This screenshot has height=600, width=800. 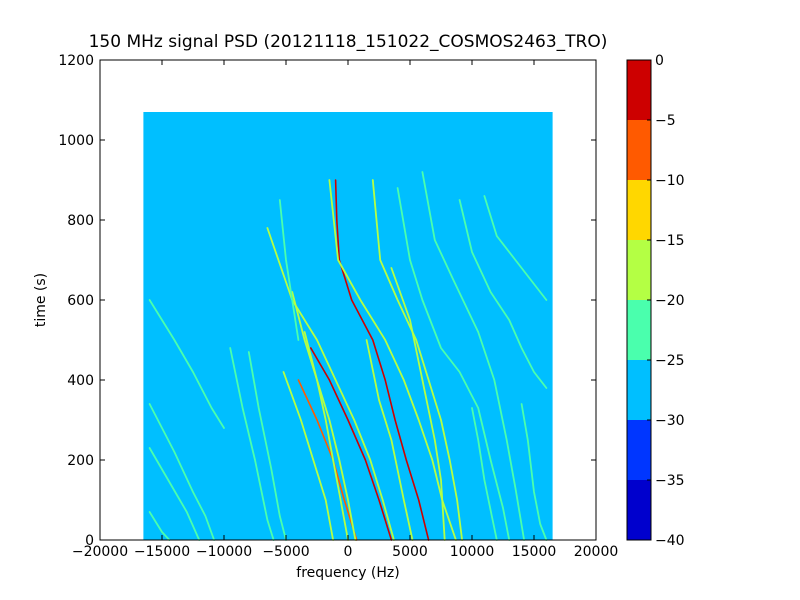 What do you see at coordinates (347, 573) in the screenshot?
I see `x-axis-label: frequency (Hz)` at bounding box center [347, 573].